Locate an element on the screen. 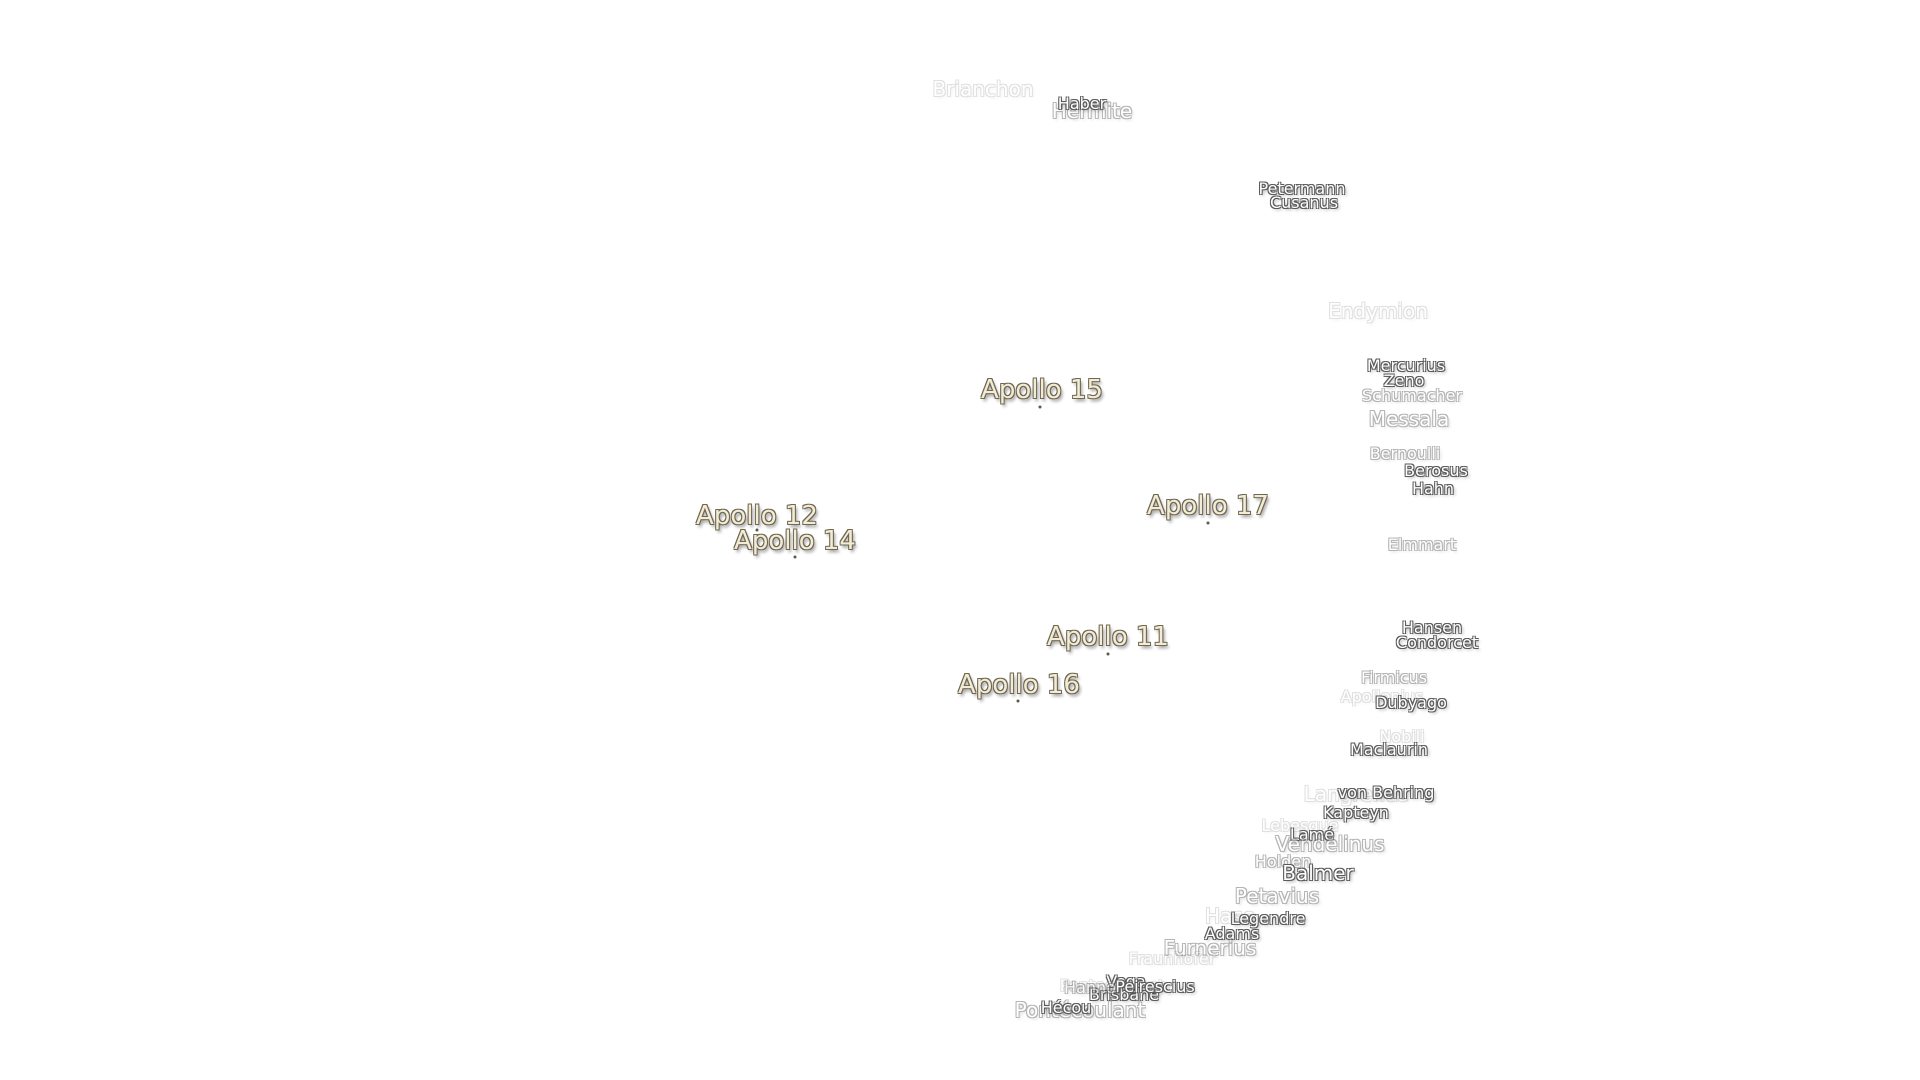 The height and width of the screenshot is (1080, 1920). crater-label: Pontécoulant is located at coordinates (1080, 1010).